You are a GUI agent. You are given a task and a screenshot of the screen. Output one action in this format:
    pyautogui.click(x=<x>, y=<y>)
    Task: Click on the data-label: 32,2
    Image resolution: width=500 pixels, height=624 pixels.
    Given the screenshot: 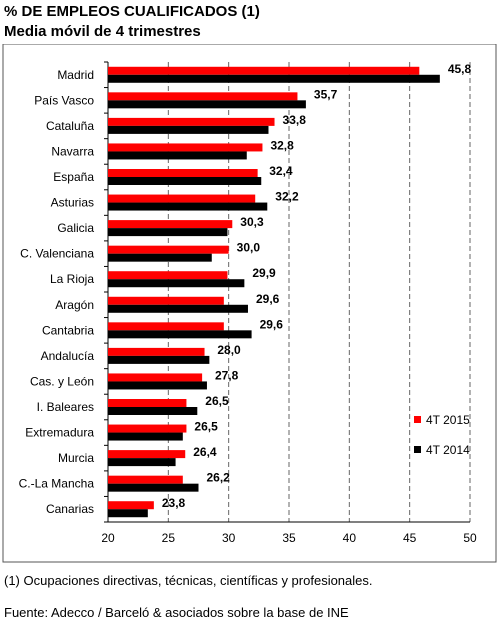 What is the action you would take?
    pyautogui.click(x=287, y=197)
    